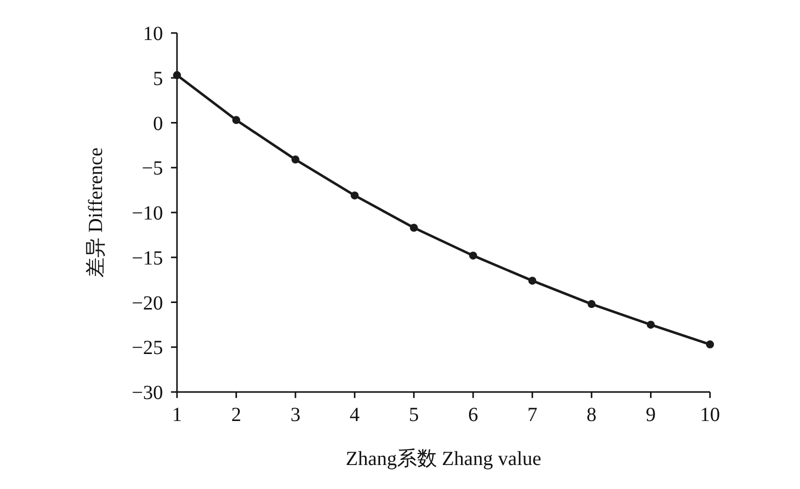  I want to click on x-tick-label: 7, so click(532, 415).